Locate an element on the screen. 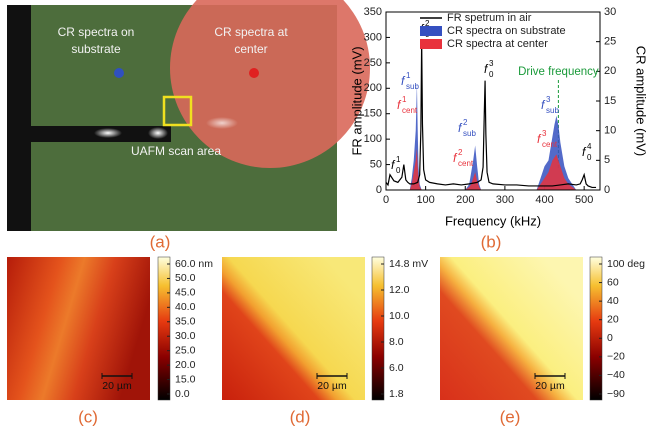 Image resolution: width=651 pixels, height=434 pixels. colorbar-label: −40 is located at coordinates (616, 375).